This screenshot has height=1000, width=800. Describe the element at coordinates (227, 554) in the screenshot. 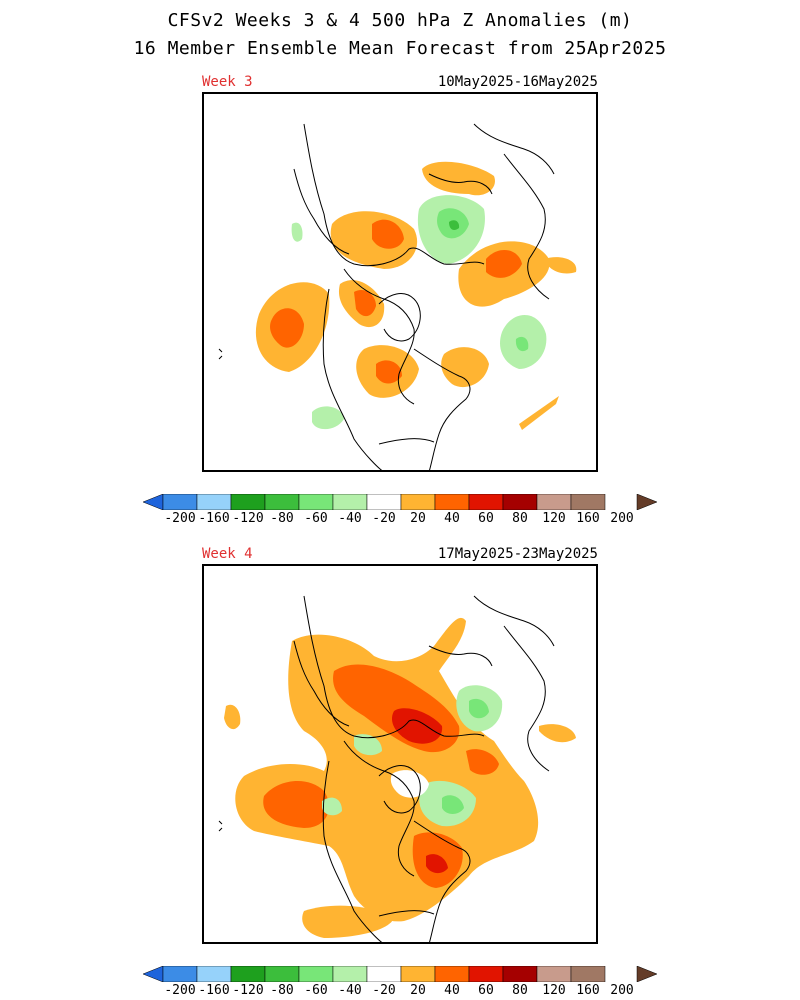

I see `week4-label: Week 4` at that location.